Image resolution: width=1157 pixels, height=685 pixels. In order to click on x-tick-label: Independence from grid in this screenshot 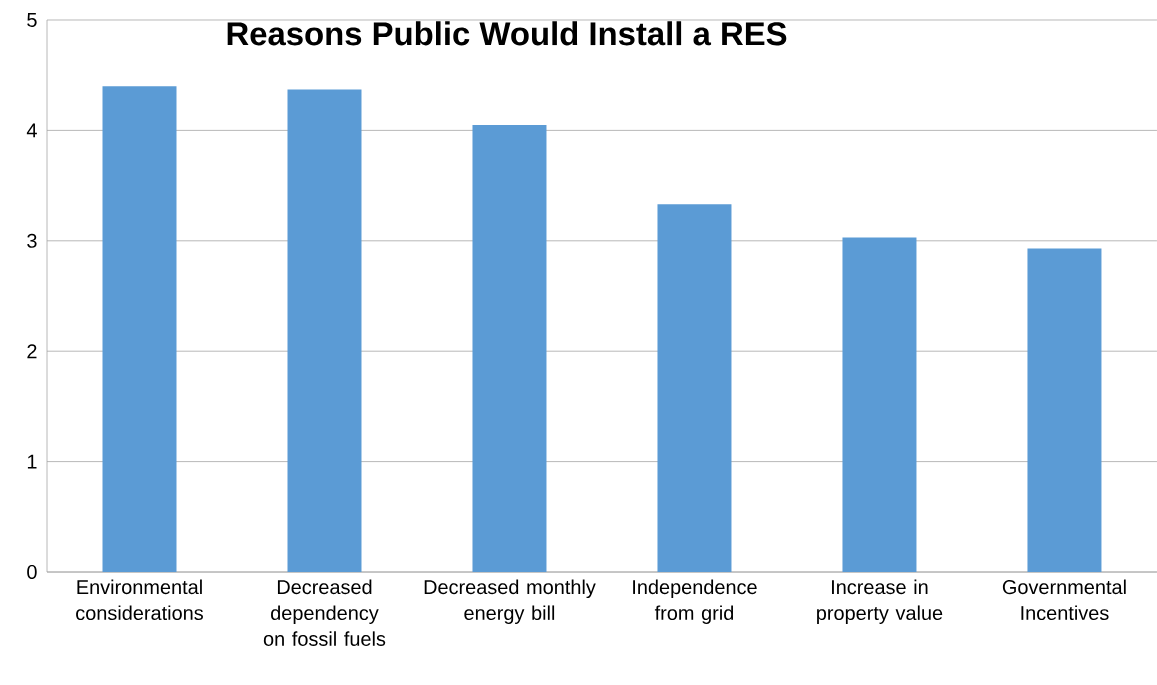, I will do `click(695, 601)`.